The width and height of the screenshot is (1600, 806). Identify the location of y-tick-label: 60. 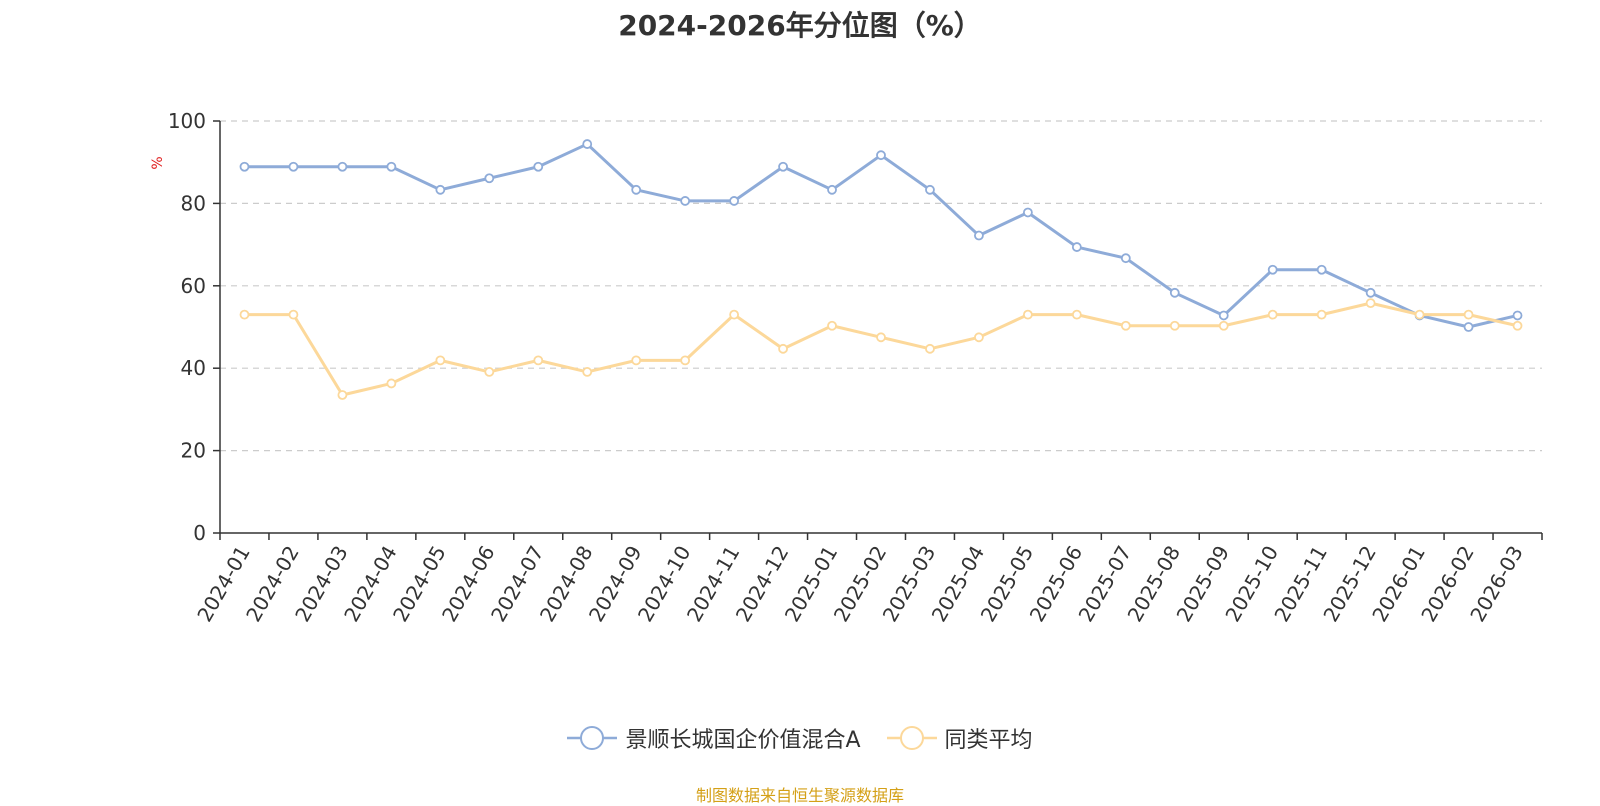
(193, 286).